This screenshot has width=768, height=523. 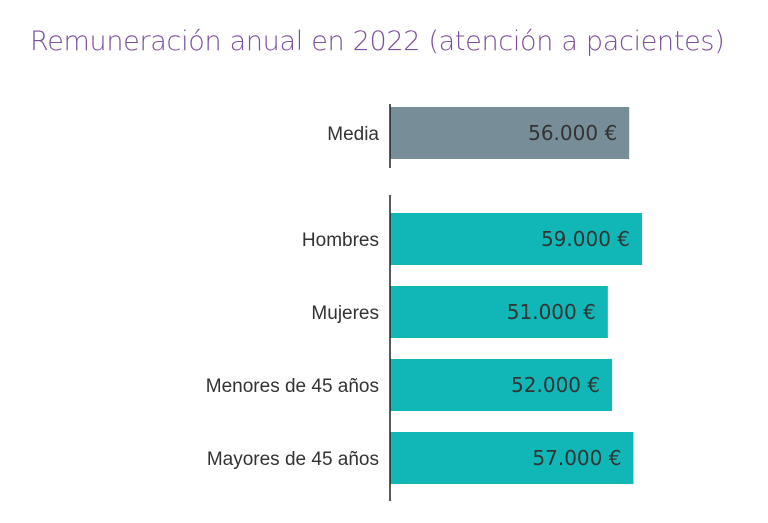 What do you see at coordinates (585, 239) in the screenshot?
I see `data-label: 59.000 €` at bounding box center [585, 239].